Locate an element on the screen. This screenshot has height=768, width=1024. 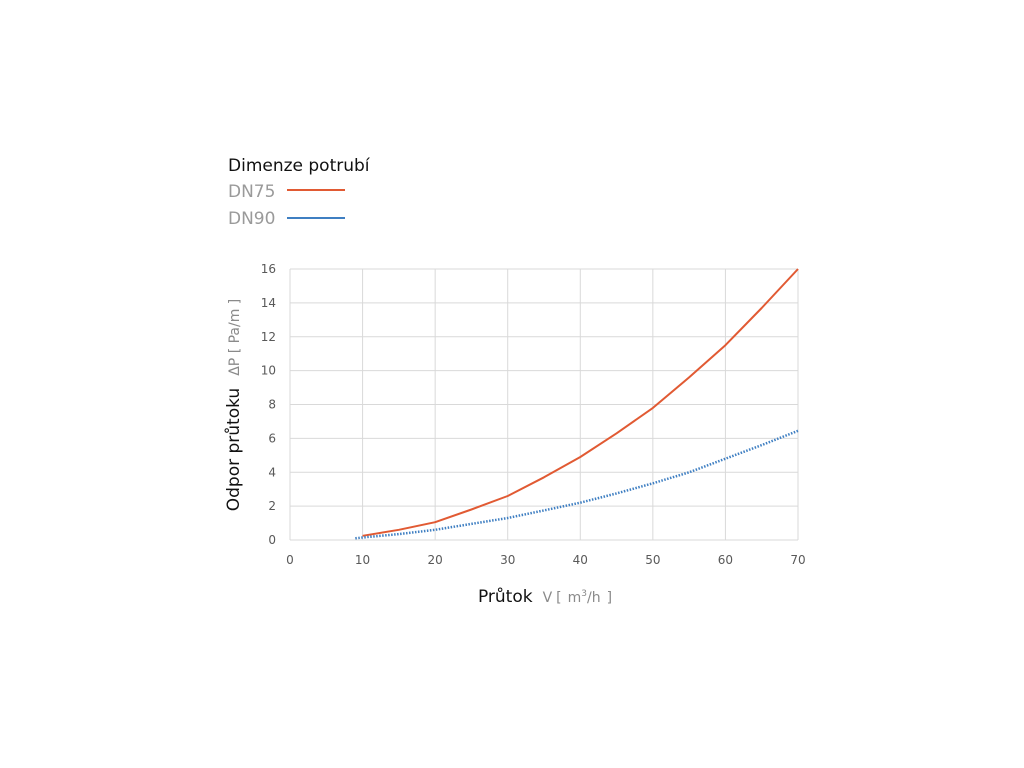
y-tick-label: 8 is located at coordinates (272, 405).